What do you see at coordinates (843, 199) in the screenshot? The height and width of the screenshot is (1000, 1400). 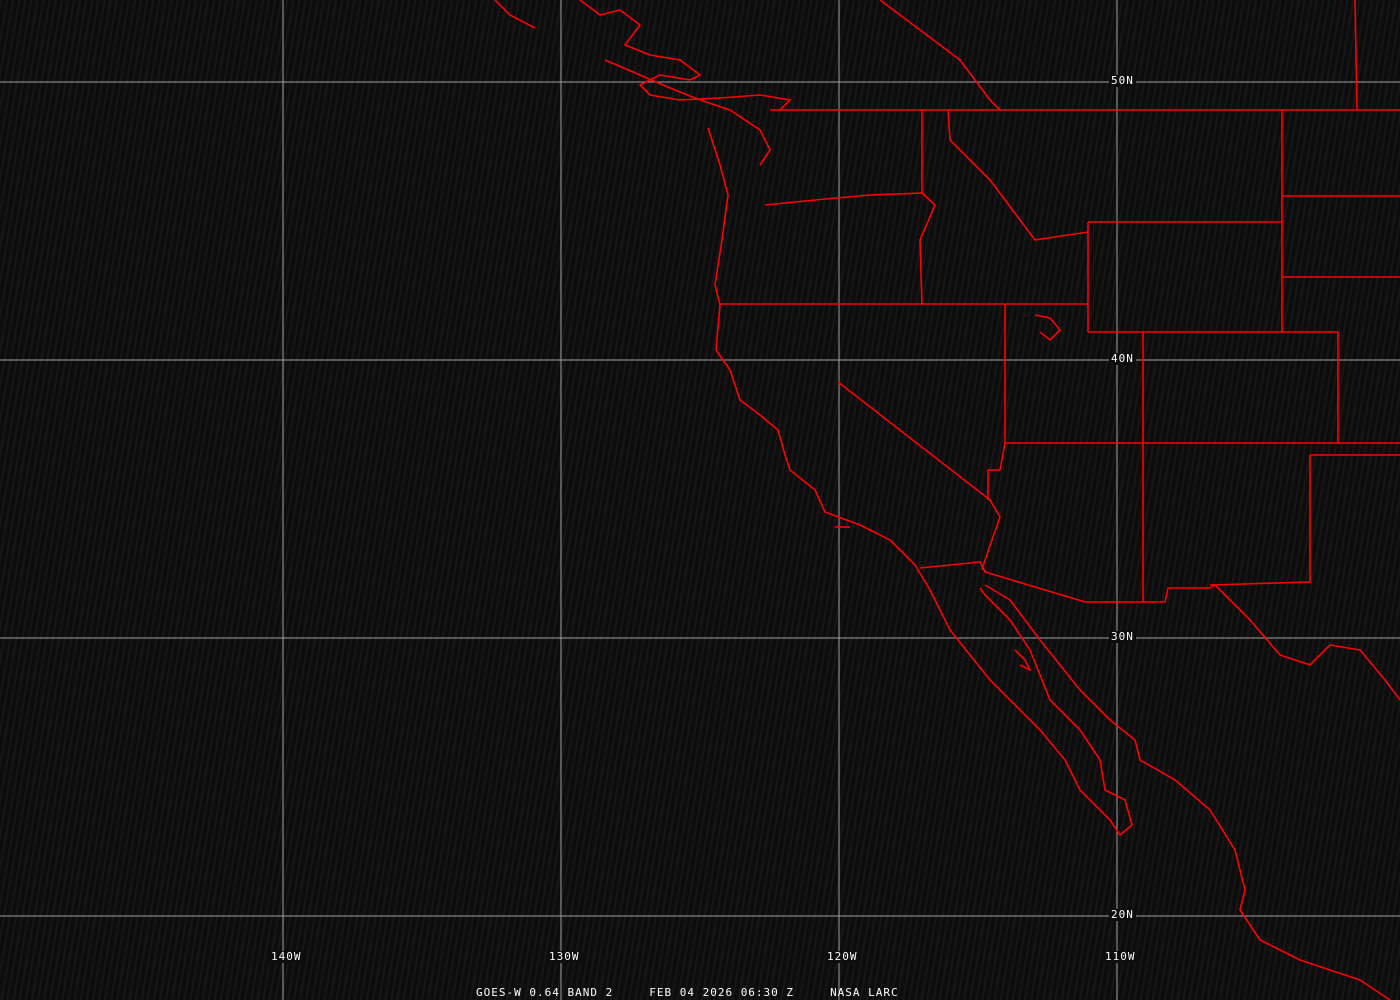 I see `wa-or-border` at bounding box center [843, 199].